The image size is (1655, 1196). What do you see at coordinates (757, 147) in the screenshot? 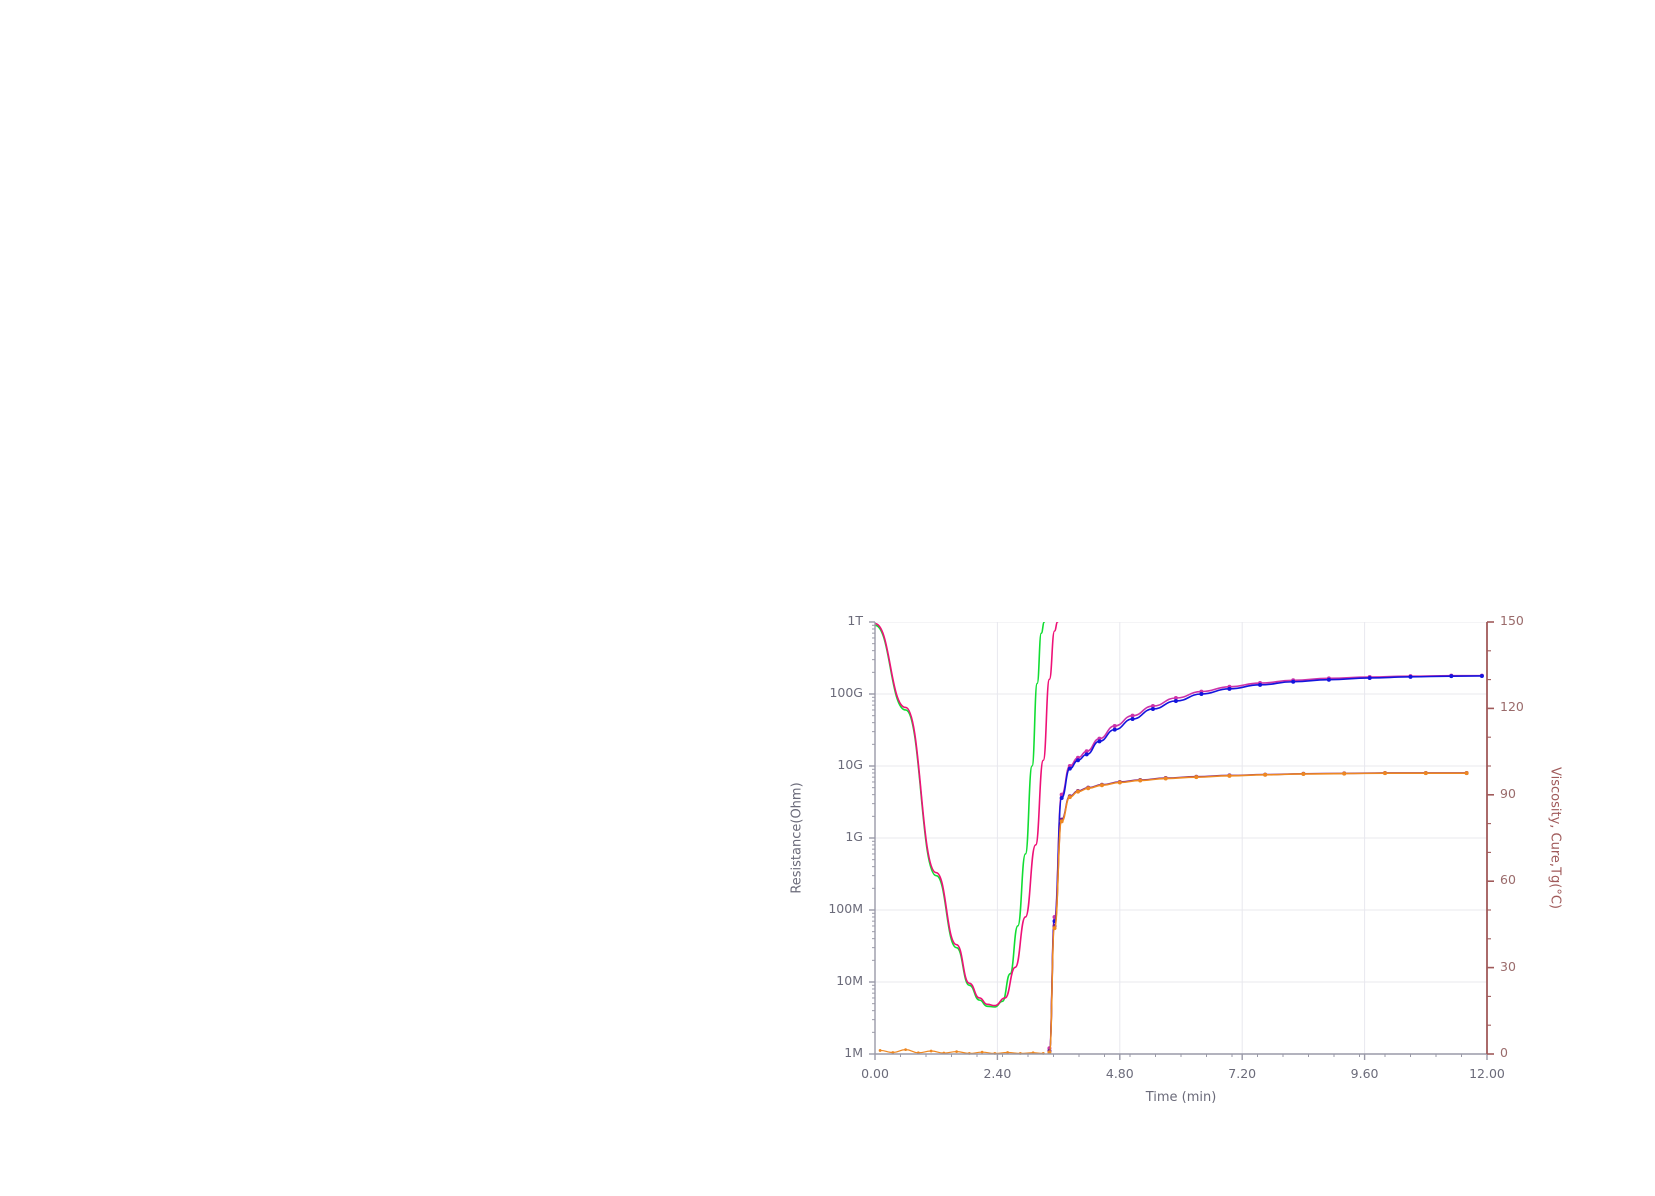
I see `y2-tick-label: 120` at bounding box center [757, 147].